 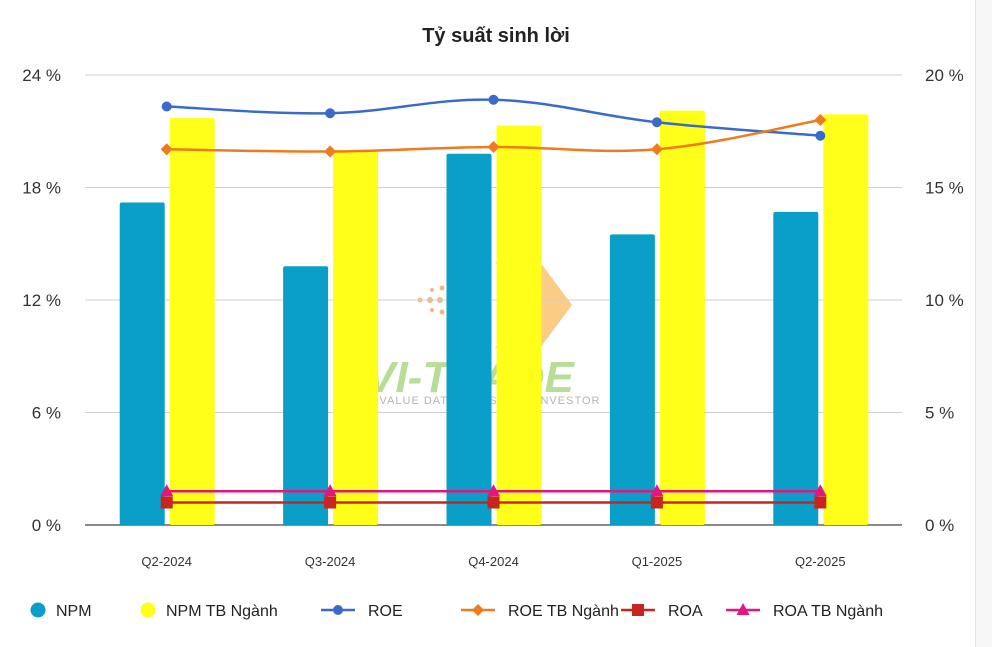 I want to click on category-label: Q3-2024, so click(x=330, y=561).